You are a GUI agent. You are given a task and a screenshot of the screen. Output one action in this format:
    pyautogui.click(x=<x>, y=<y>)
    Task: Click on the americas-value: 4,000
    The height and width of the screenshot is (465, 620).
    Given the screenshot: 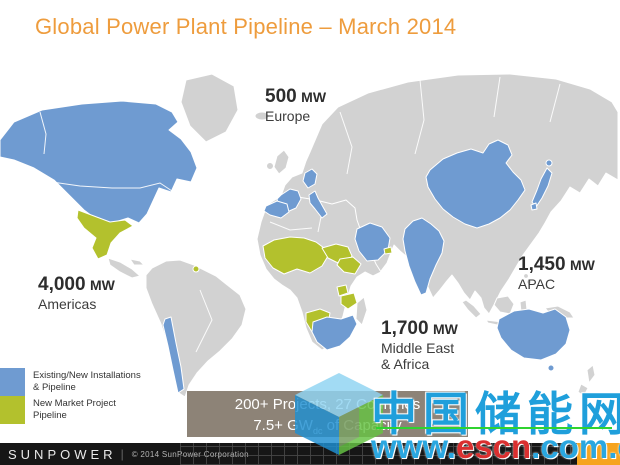 What is the action you would take?
    pyautogui.click(x=62, y=284)
    